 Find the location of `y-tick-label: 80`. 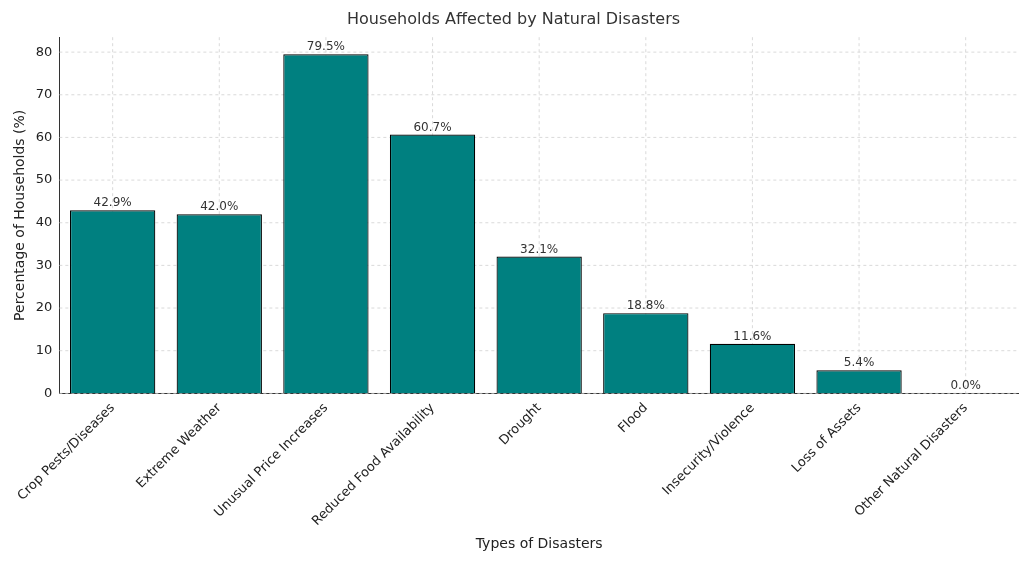

y-tick-label: 80 is located at coordinates (44, 51).